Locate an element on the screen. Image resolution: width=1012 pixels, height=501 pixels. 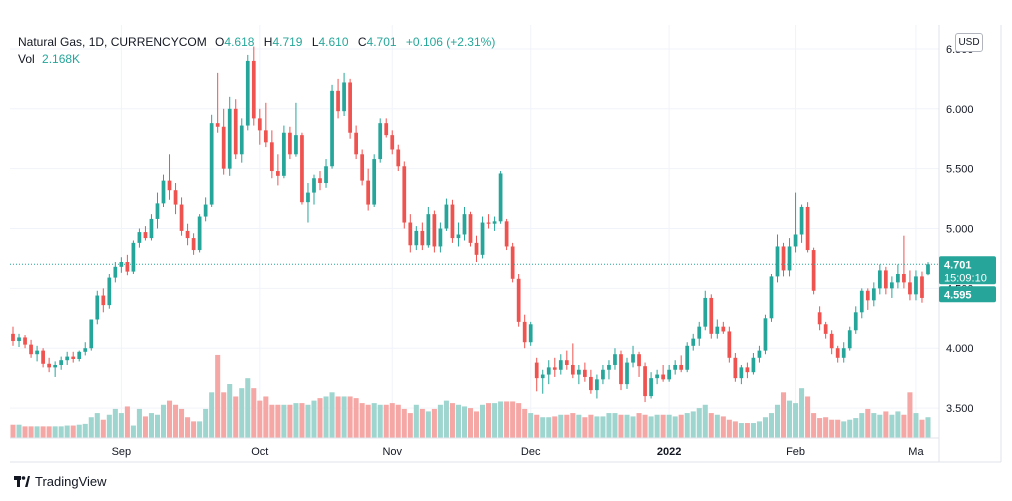
last-price-badge is located at coordinates (967, 270).